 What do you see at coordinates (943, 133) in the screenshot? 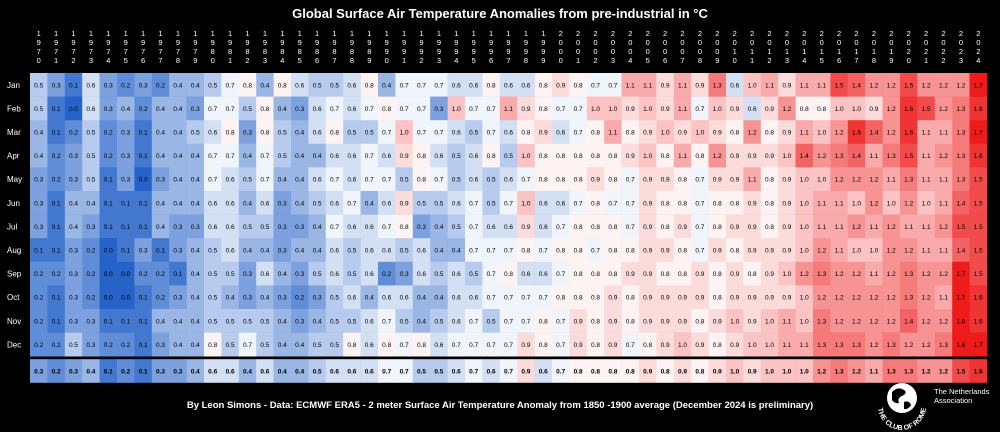
I see `cell-value: 1.1` at bounding box center [943, 133].